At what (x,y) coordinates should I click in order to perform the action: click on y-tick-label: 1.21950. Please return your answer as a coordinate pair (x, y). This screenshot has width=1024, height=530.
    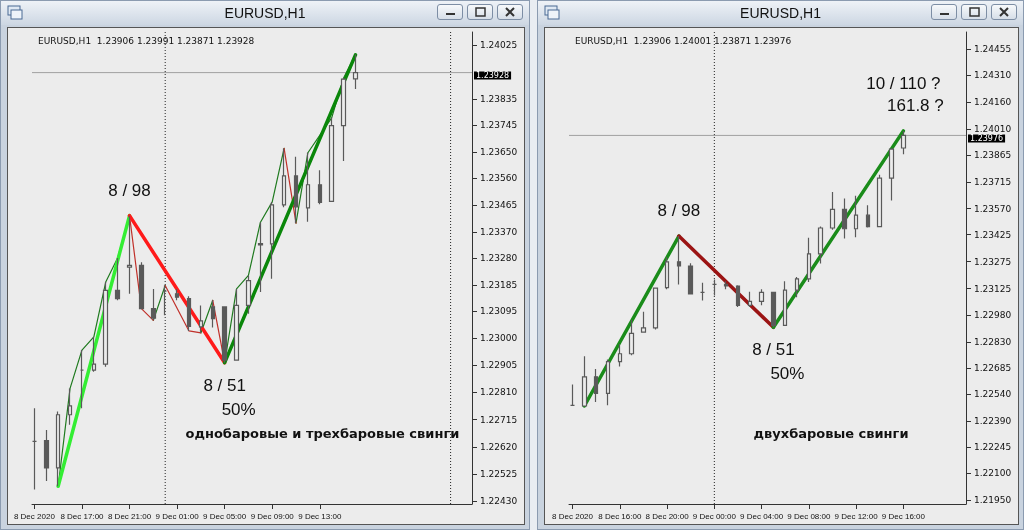
    Looking at the image, I should click on (993, 500).